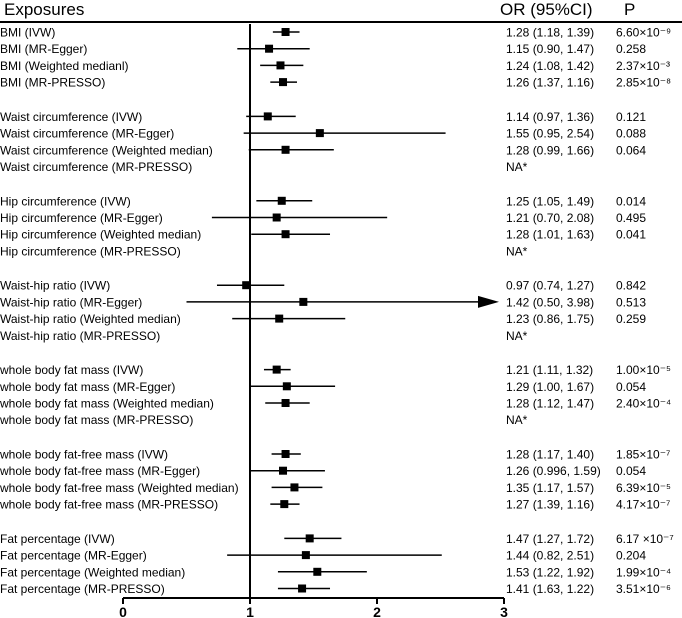  What do you see at coordinates (550, 455) in the screenshot?
I see `row-or-text: 1.28 (1.17, 1.40)` at bounding box center [550, 455].